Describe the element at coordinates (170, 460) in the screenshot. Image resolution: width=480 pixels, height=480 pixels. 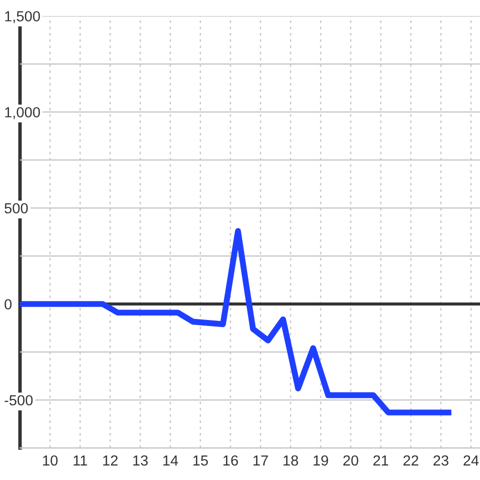
I see `x-tick-label: 14` at that location.